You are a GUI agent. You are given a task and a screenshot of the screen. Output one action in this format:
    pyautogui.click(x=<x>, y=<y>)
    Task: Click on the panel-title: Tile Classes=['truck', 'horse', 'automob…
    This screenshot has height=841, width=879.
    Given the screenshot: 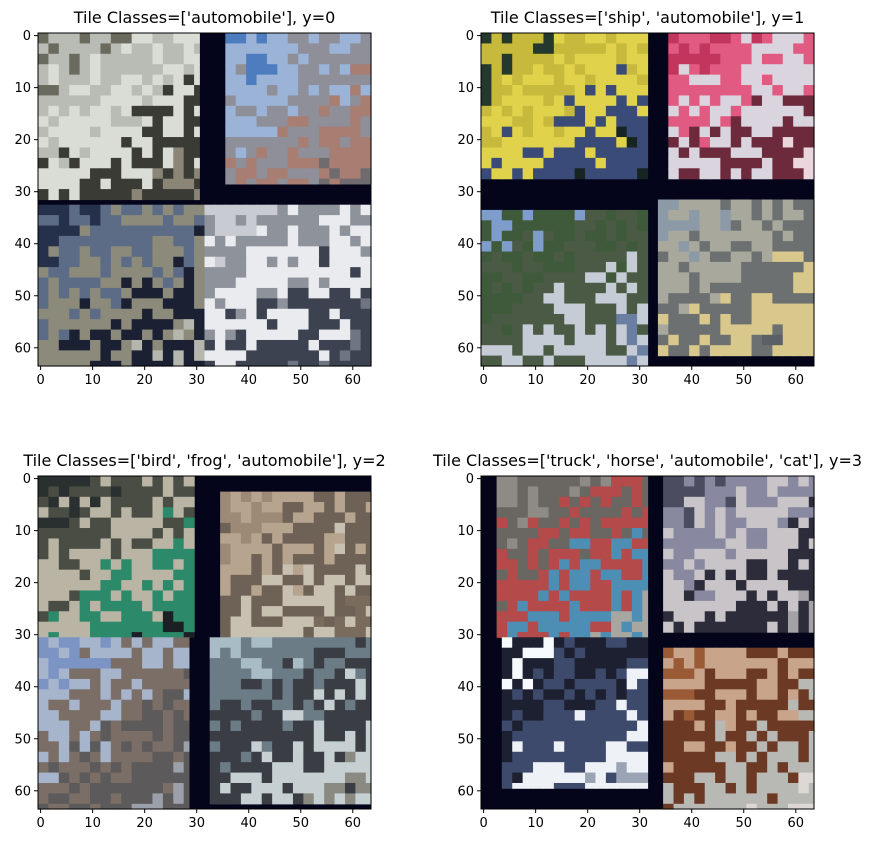 What is the action you would take?
    pyautogui.click(x=647, y=460)
    